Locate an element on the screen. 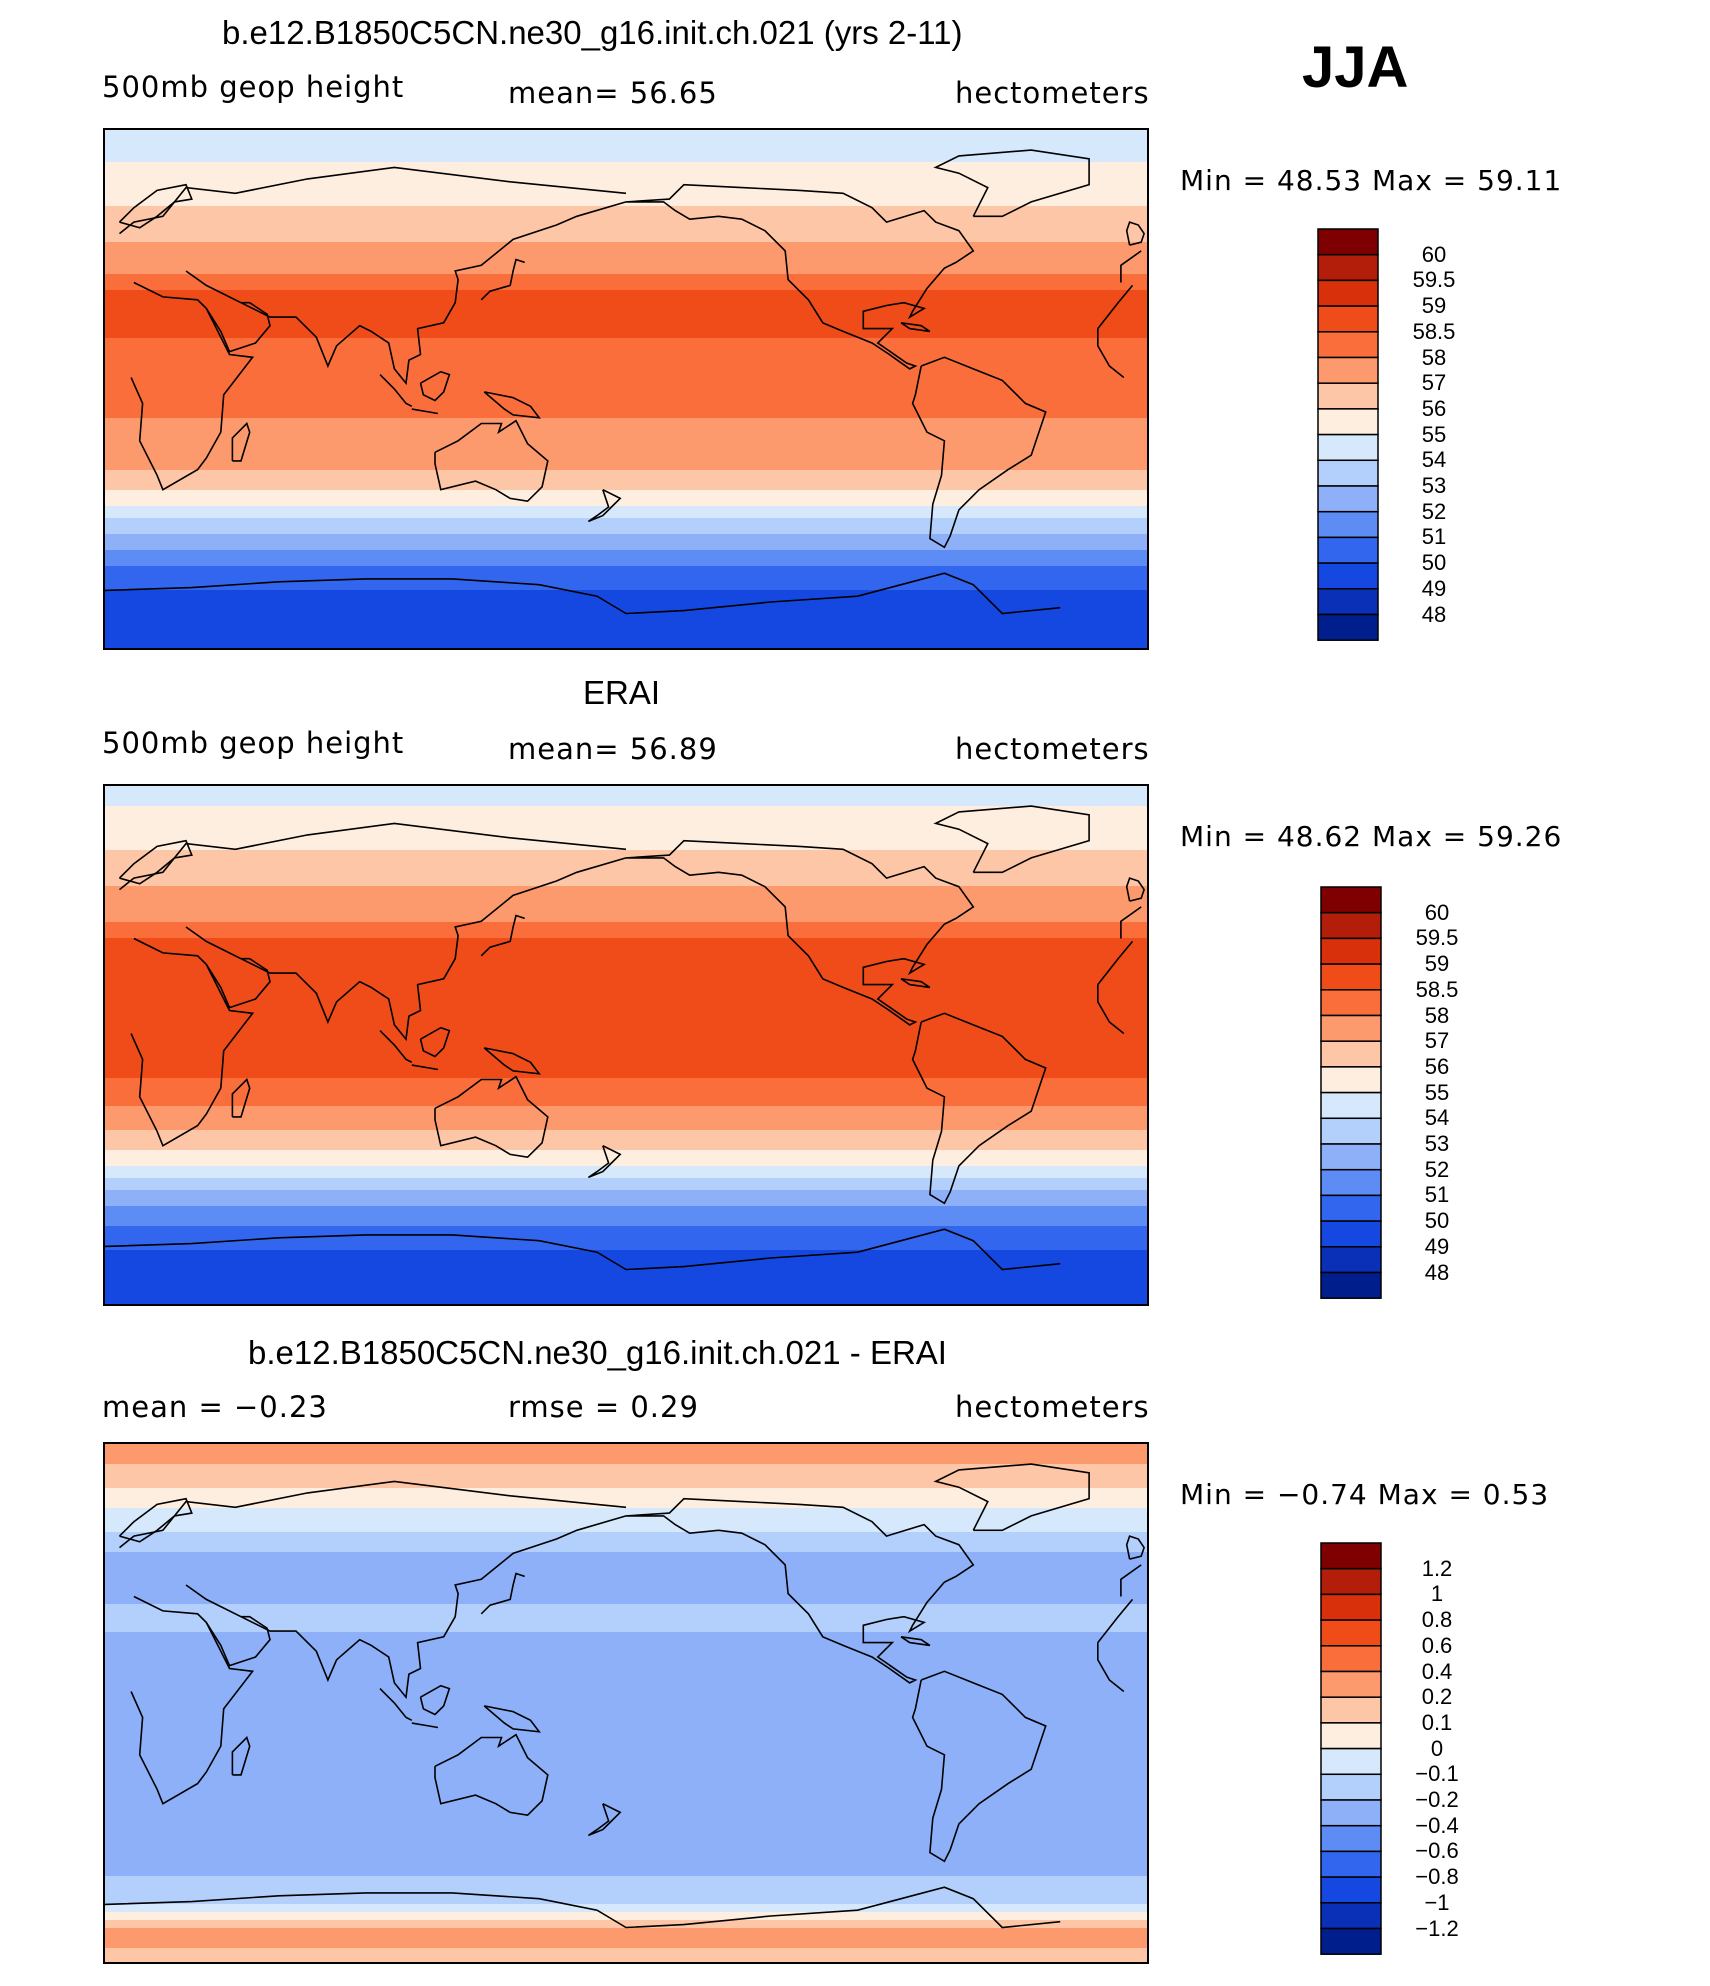 The width and height of the screenshot is (1710, 1986). colorbar-tick-label: 59.5 is located at coordinates (1437, 938).